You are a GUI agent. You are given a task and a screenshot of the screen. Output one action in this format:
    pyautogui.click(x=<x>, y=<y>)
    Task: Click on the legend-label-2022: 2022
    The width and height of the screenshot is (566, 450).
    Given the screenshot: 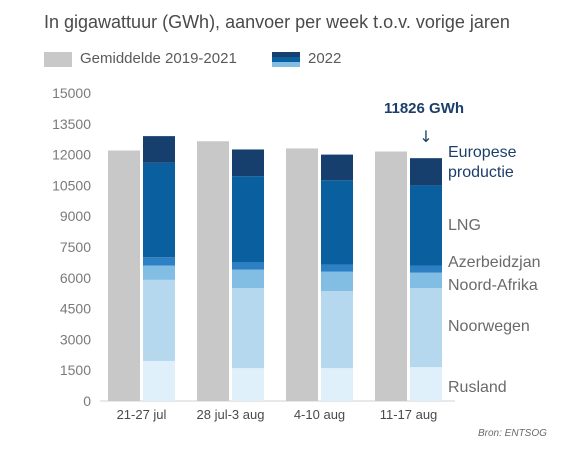 What is the action you would take?
    pyautogui.click(x=325, y=58)
    